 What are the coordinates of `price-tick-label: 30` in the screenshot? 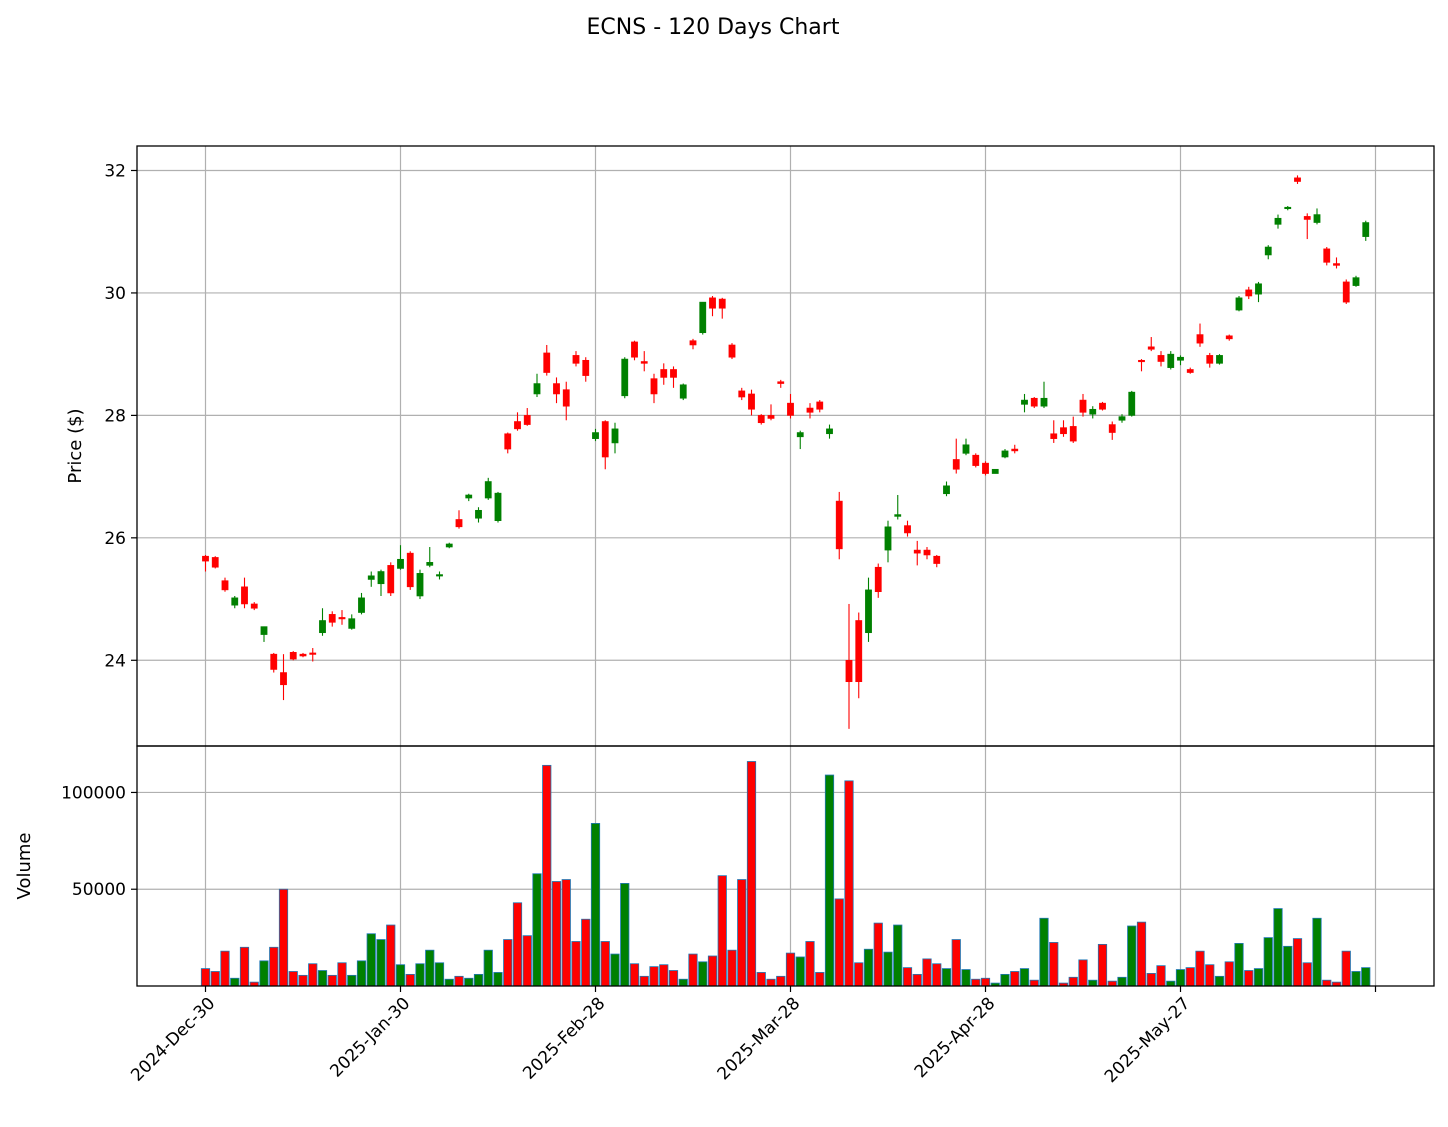 It's located at (115, 294).